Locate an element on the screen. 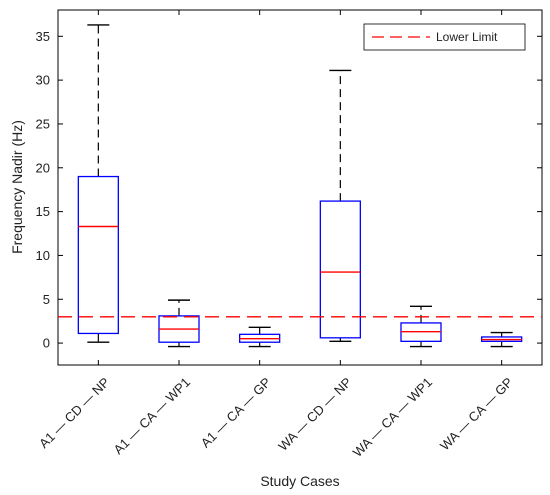 The width and height of the screenshot is (550, 495). legend-label: Lower Limit is located at coordinates (467, 37).